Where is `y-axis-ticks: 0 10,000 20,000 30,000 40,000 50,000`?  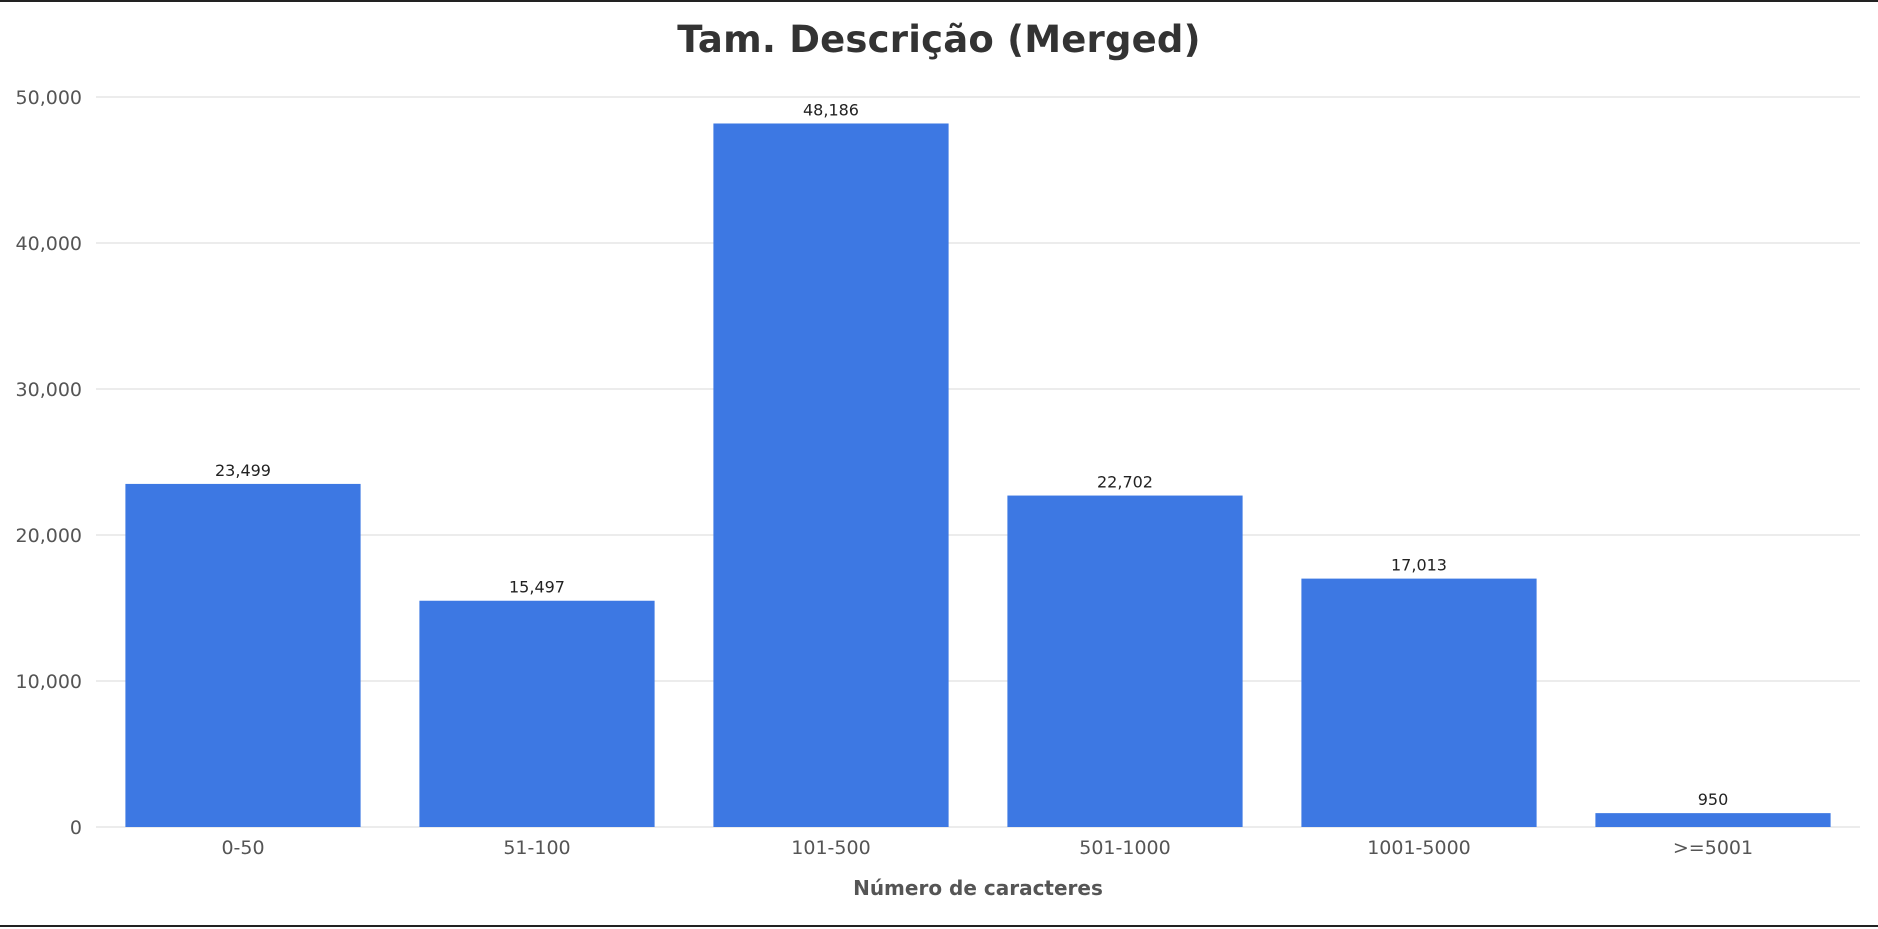 y-axis-ticks: 0 10,000 20,000 30,000 40,000 50,000 is located at coordinates (49, 463).